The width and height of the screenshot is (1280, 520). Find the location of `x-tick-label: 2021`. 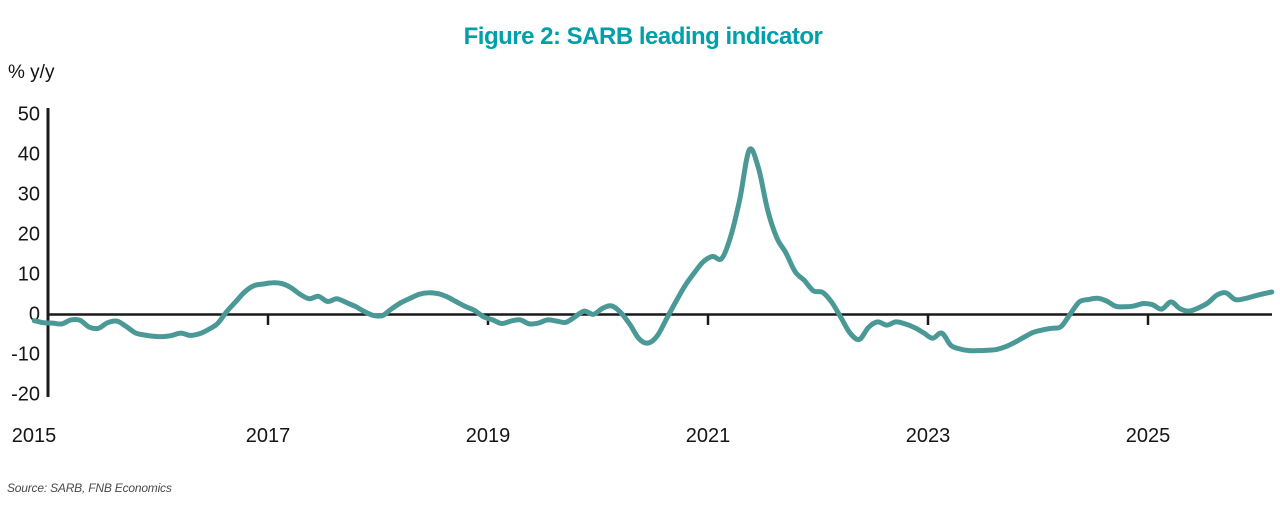

x-tick-label: 2021 is located at coordinates (708, 436).